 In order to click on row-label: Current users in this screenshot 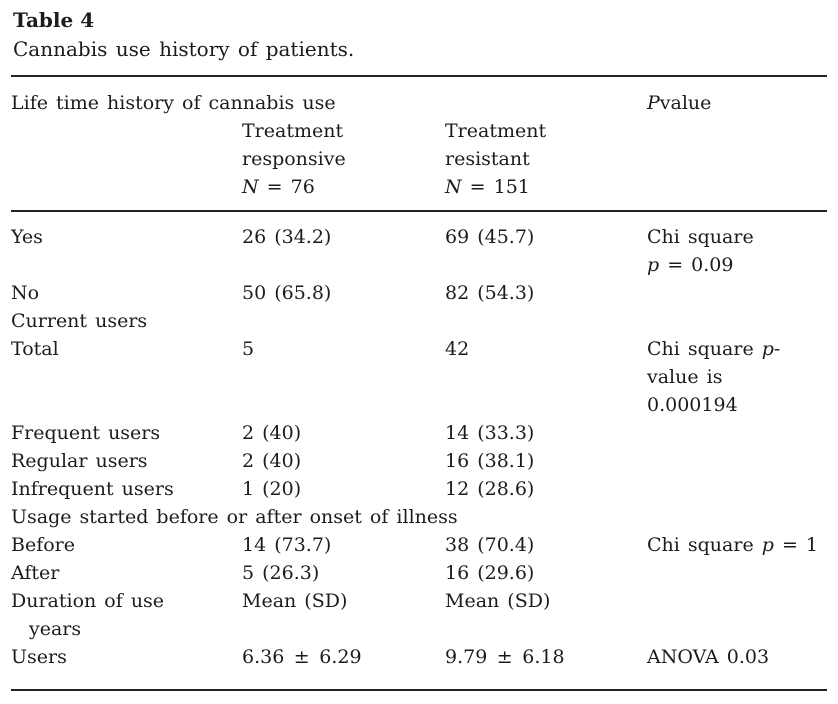, I will do `click(79, 321)`.